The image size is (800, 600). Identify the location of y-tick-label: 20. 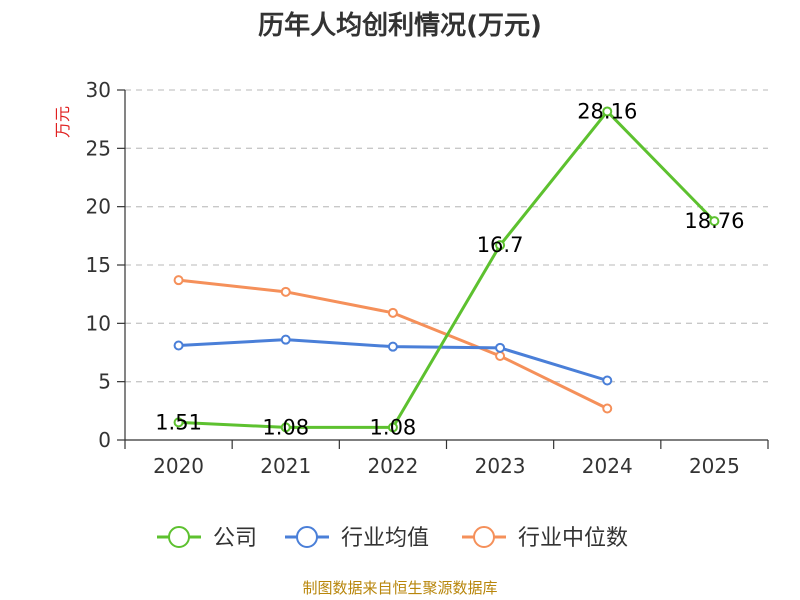
(98, 207).